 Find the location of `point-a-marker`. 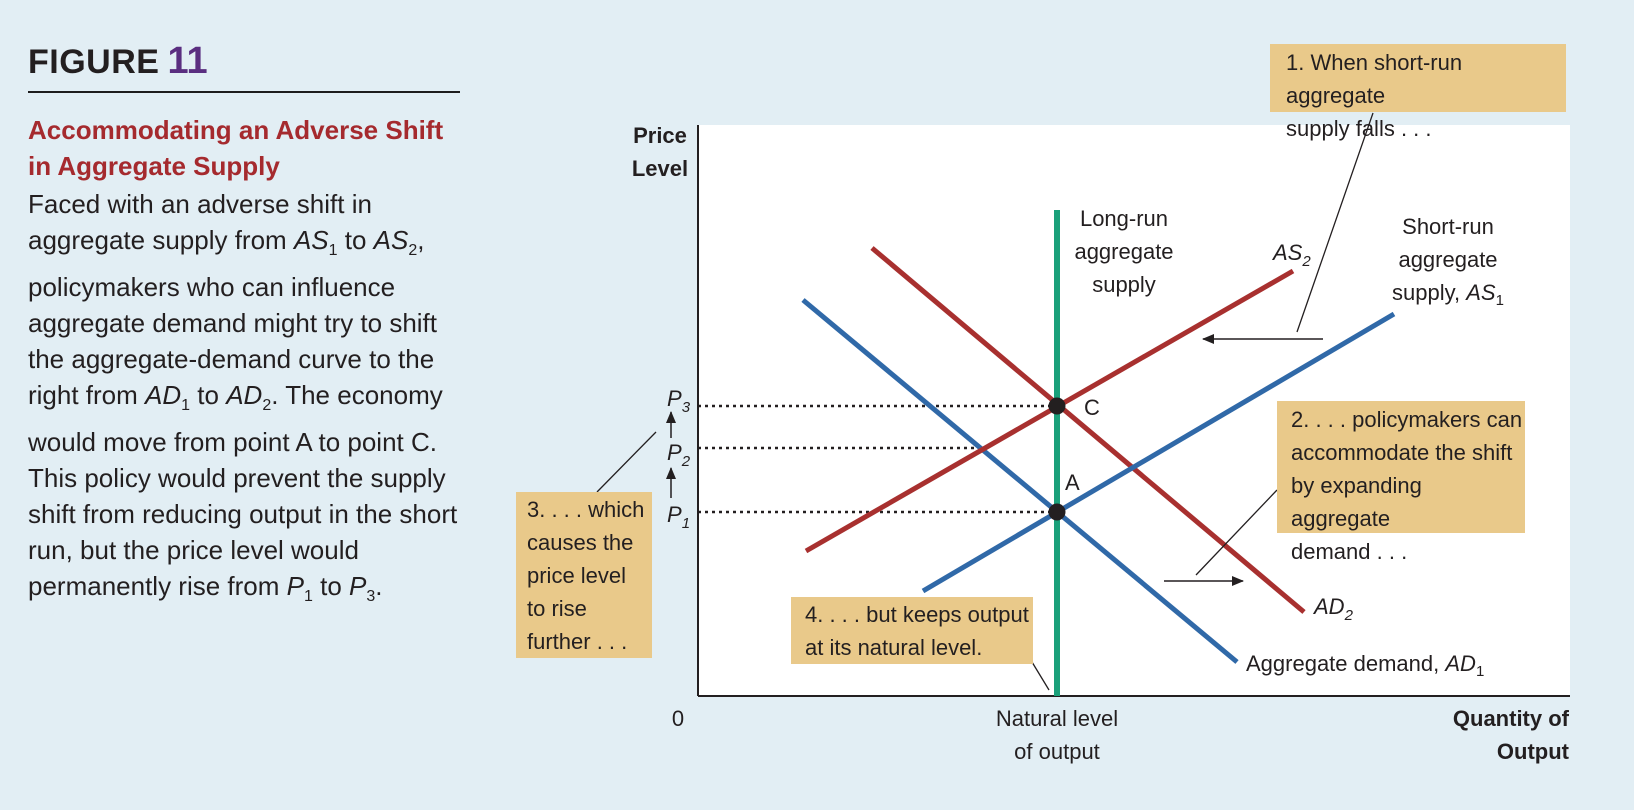

point-a-marker is located at coordinates (1057, 512).